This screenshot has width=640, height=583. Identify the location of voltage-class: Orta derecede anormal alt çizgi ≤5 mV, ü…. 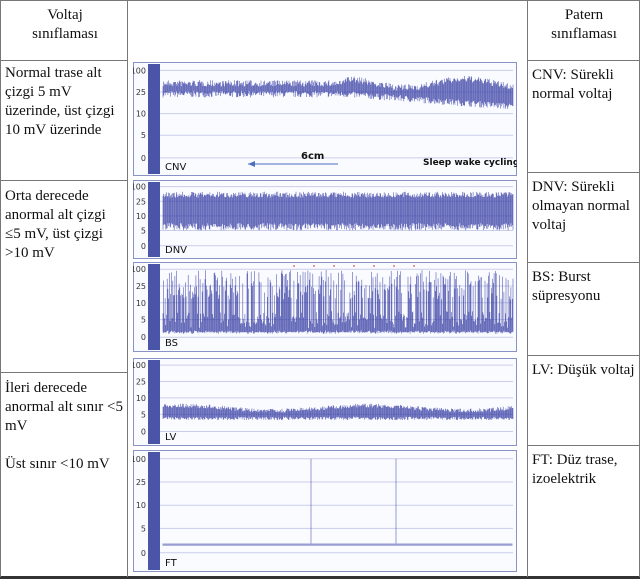
(64, 234).